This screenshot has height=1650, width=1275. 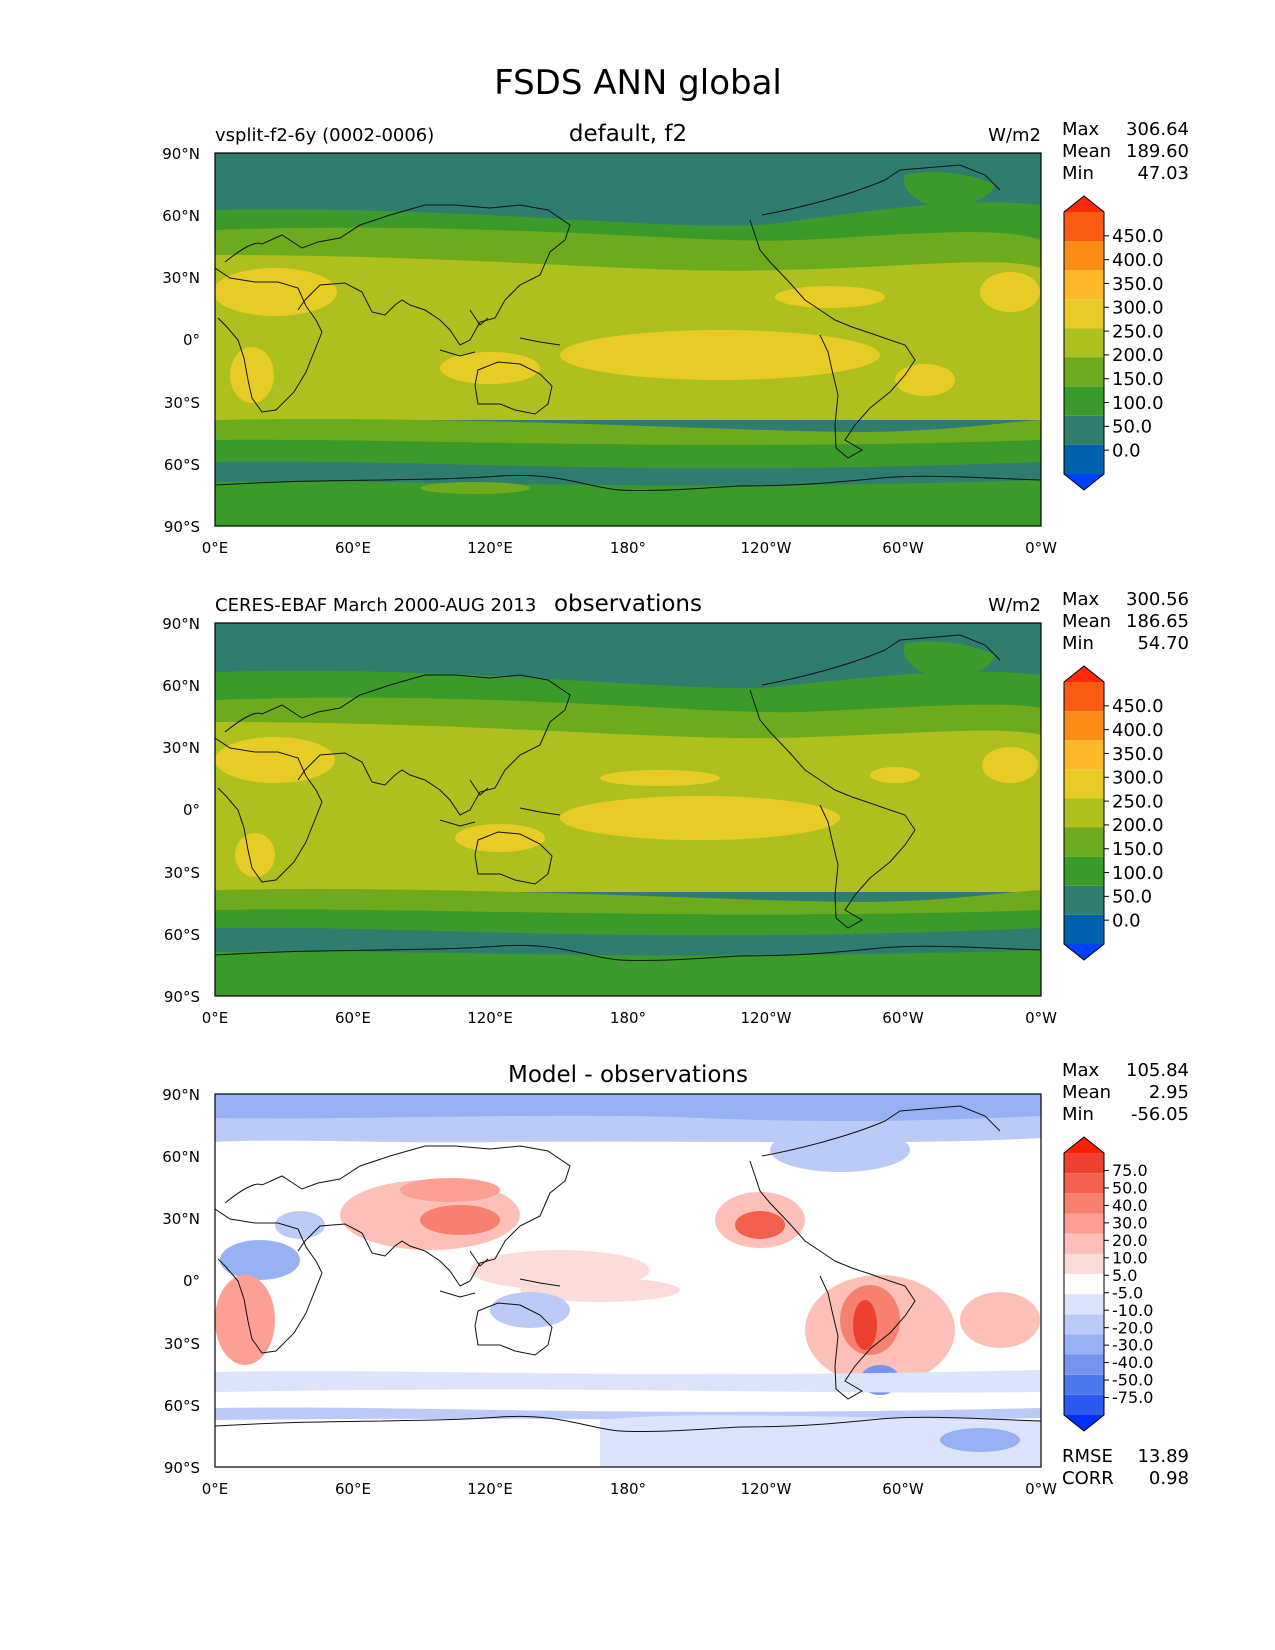 I want to click on colorbar-tick-label: 450.0, so click(x=1138, y=706).